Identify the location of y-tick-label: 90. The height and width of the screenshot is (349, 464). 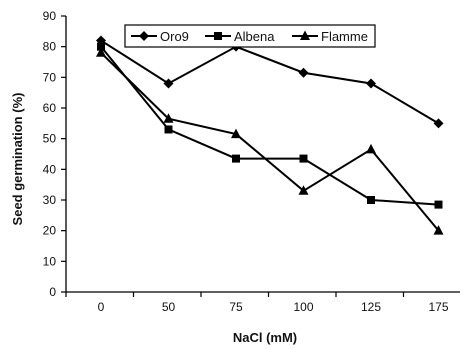
(50, 16).